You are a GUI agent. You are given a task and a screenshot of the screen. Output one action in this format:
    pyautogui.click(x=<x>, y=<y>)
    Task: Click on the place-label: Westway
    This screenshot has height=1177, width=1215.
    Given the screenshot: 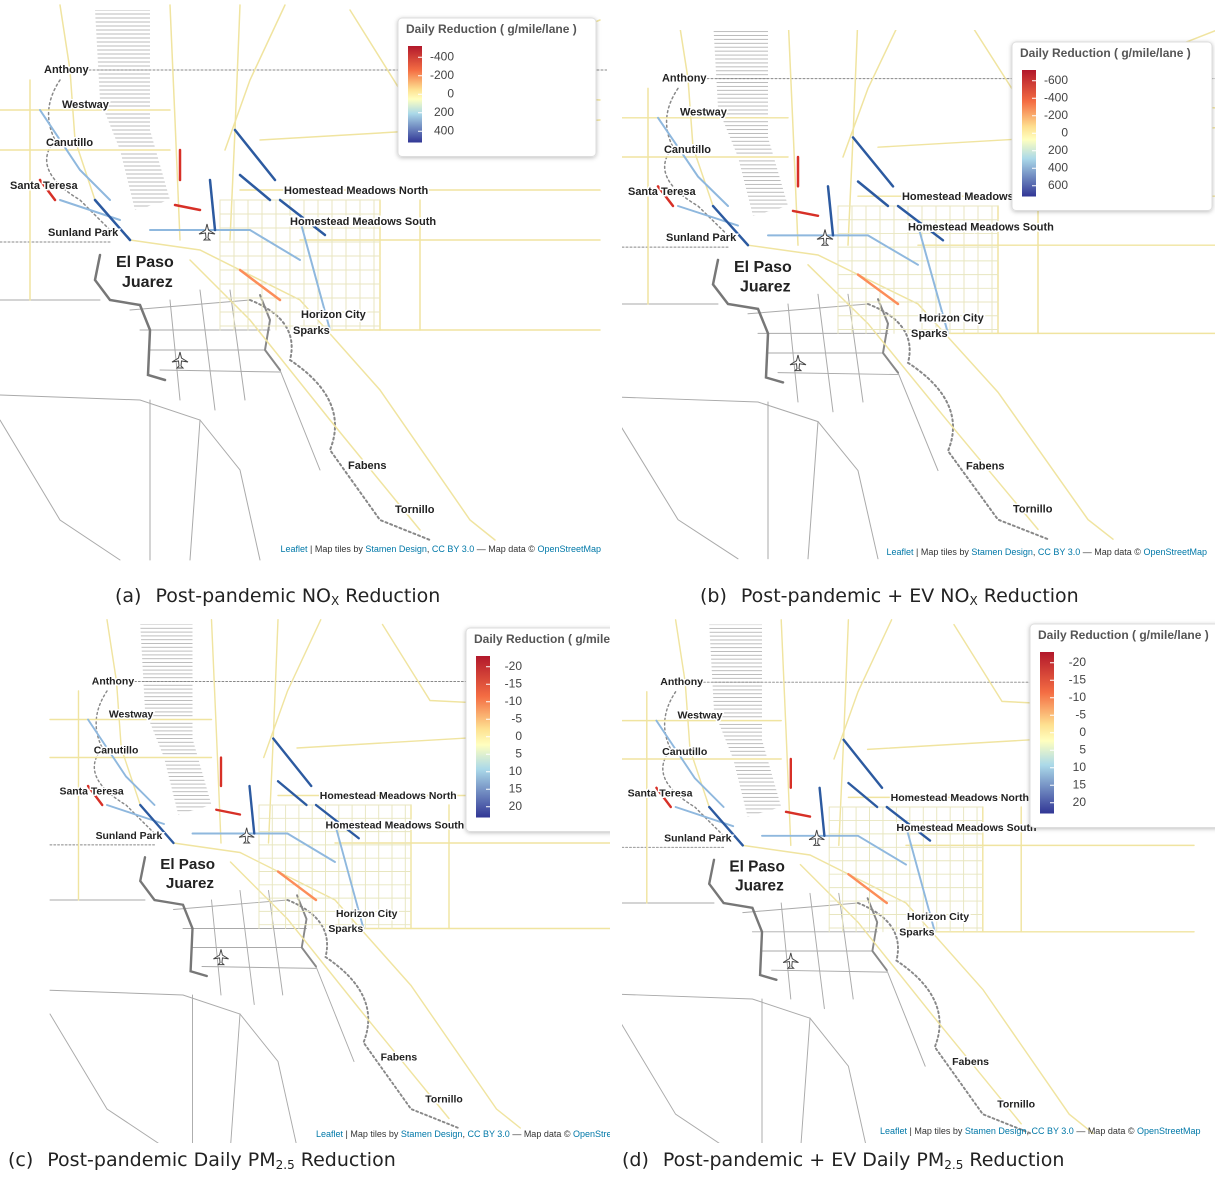 What is the action you would take?
    pyautogui.click(x=700, y=716)
    